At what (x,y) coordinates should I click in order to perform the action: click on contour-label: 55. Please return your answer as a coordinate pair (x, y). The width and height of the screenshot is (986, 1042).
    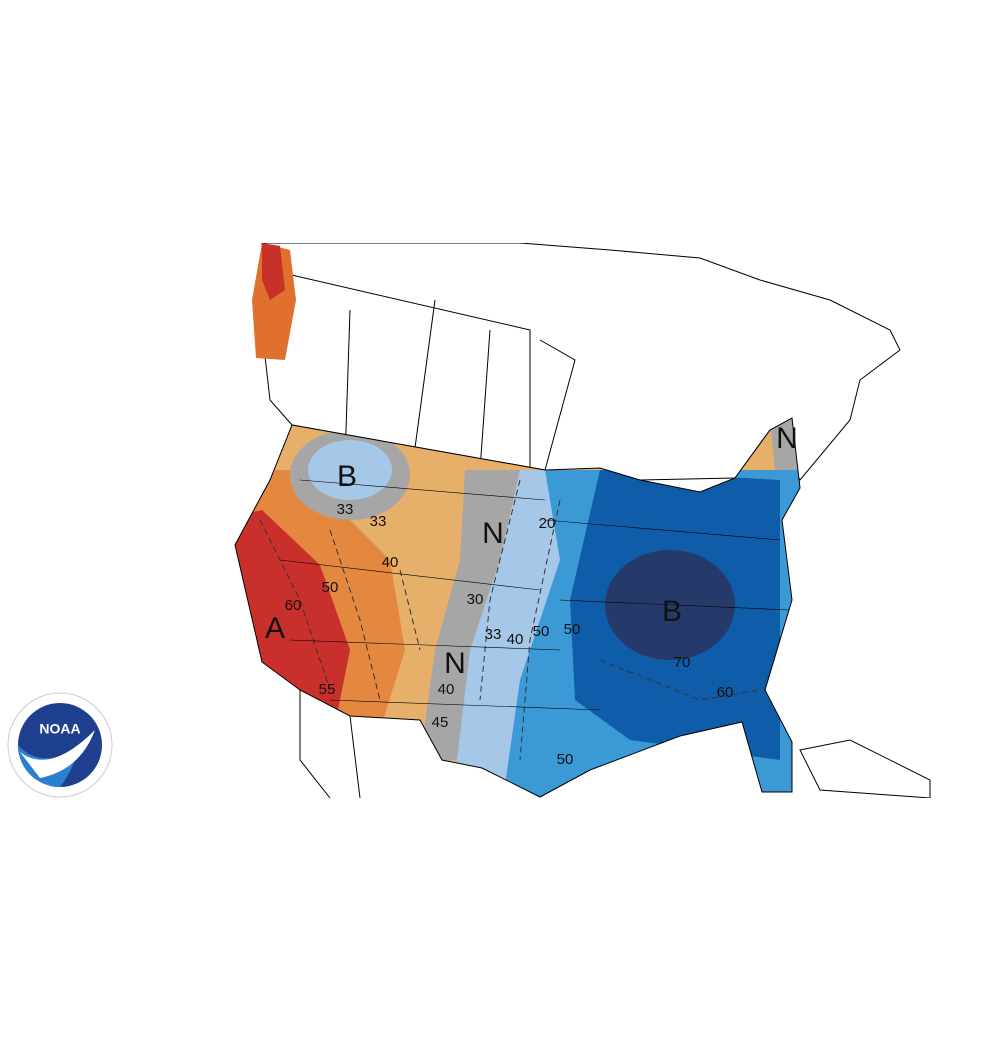
    Looking at the image, I should click on (327, 689).